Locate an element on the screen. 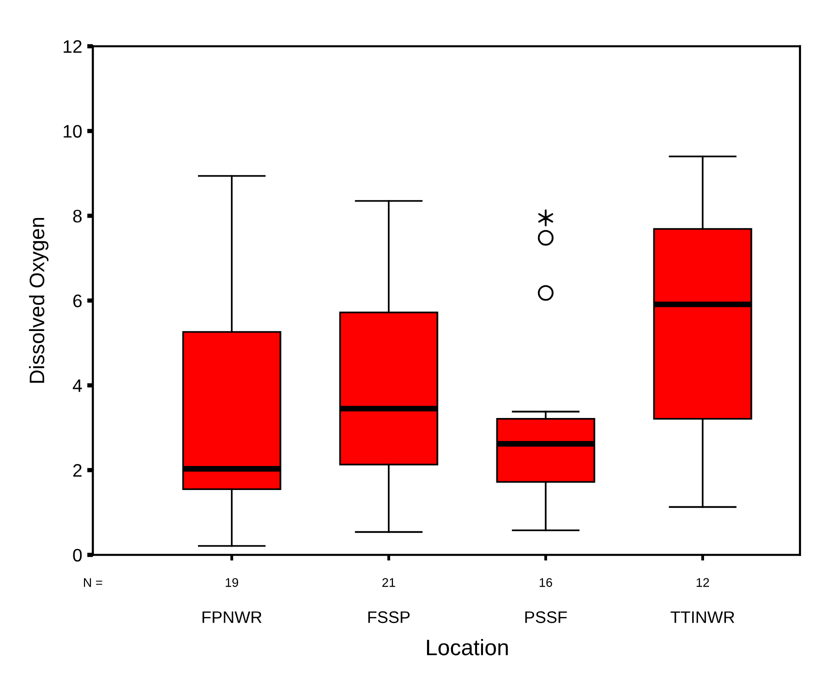 This screenshot has height=680, width=829. y-tick-label: 2 is located at coordinates (77, 470).